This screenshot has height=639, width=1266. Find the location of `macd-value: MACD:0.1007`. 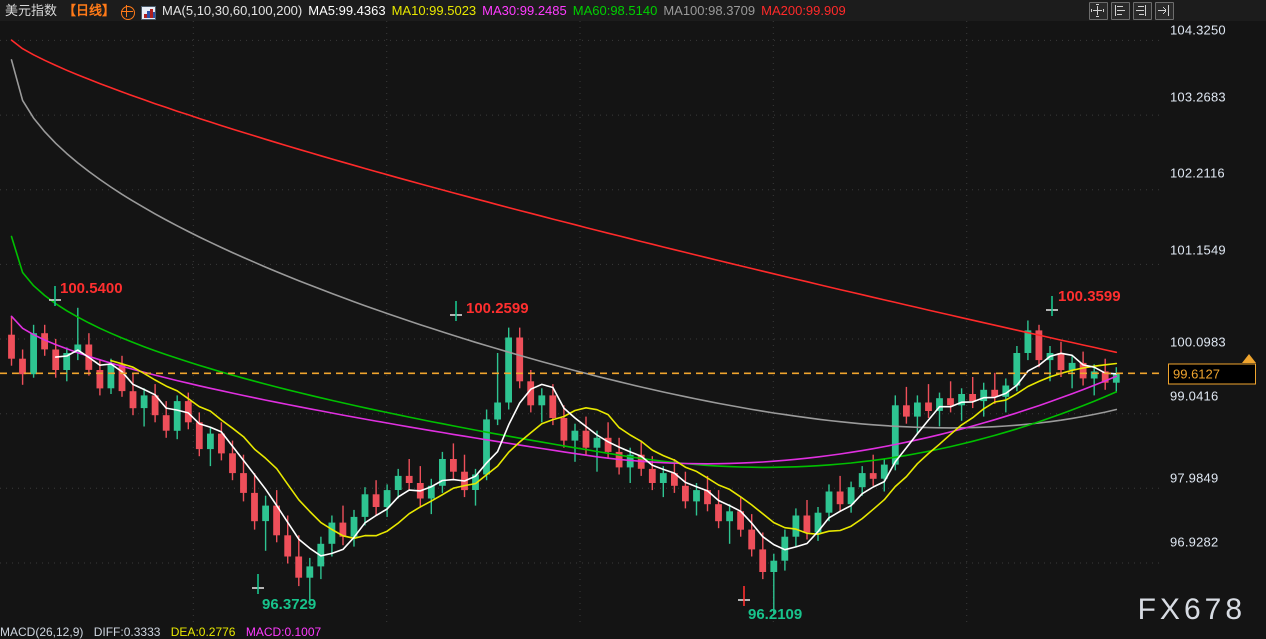

macd-value: MACD:0.1007 is located at coordinates (283, 632).